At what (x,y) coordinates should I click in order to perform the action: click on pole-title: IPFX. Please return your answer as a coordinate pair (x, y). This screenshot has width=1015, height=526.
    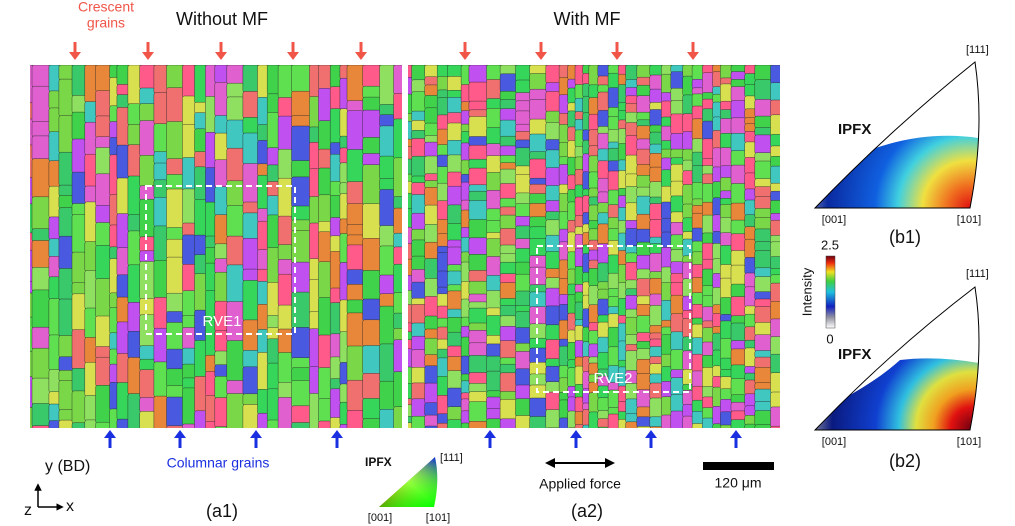
    Looking at the image, I should click on (854, 354).